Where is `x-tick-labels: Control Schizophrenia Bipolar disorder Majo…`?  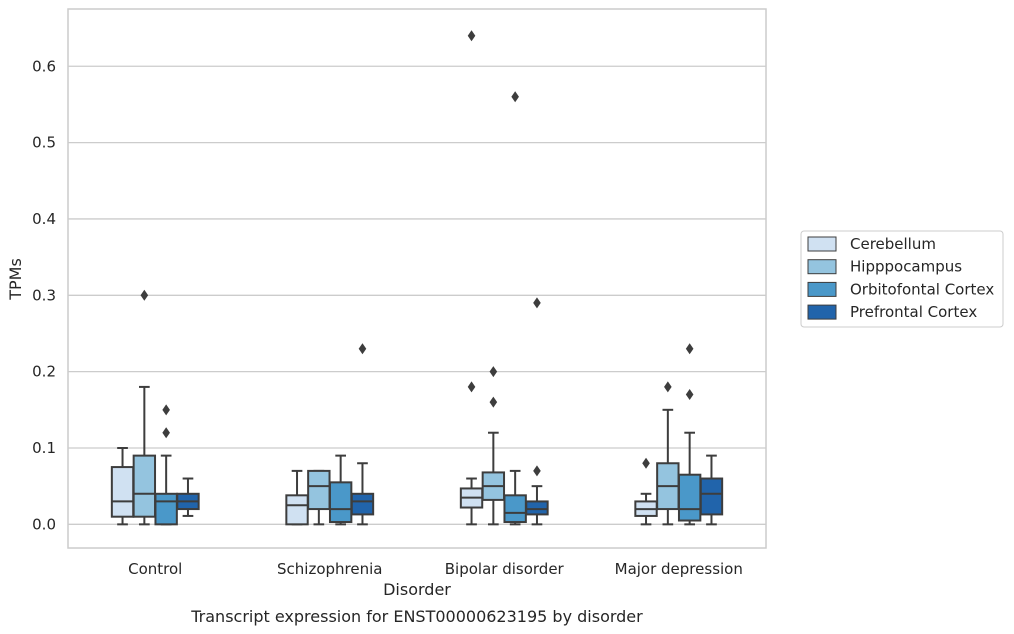
x-tick-labels: Control Schizophrenia Bipolar disorder Majo… is located at coordinates (435, 569).